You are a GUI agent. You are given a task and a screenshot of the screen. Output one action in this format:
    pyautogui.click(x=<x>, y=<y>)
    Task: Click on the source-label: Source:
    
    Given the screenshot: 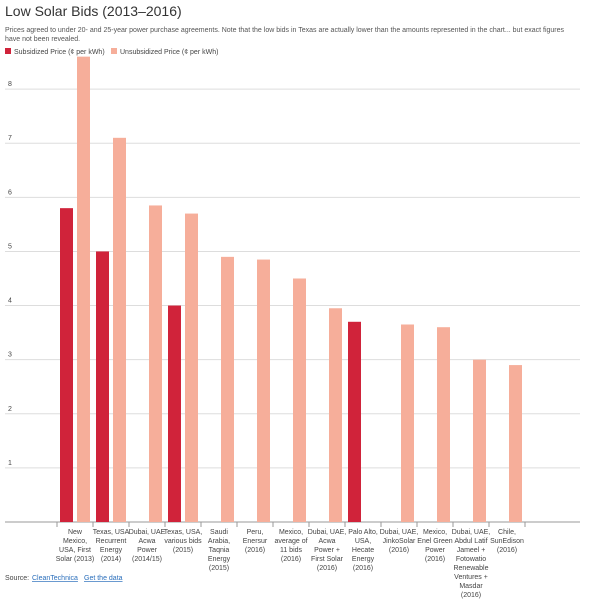 What is the action you would take?
    pyautogui.click(x=17, y=578)
    